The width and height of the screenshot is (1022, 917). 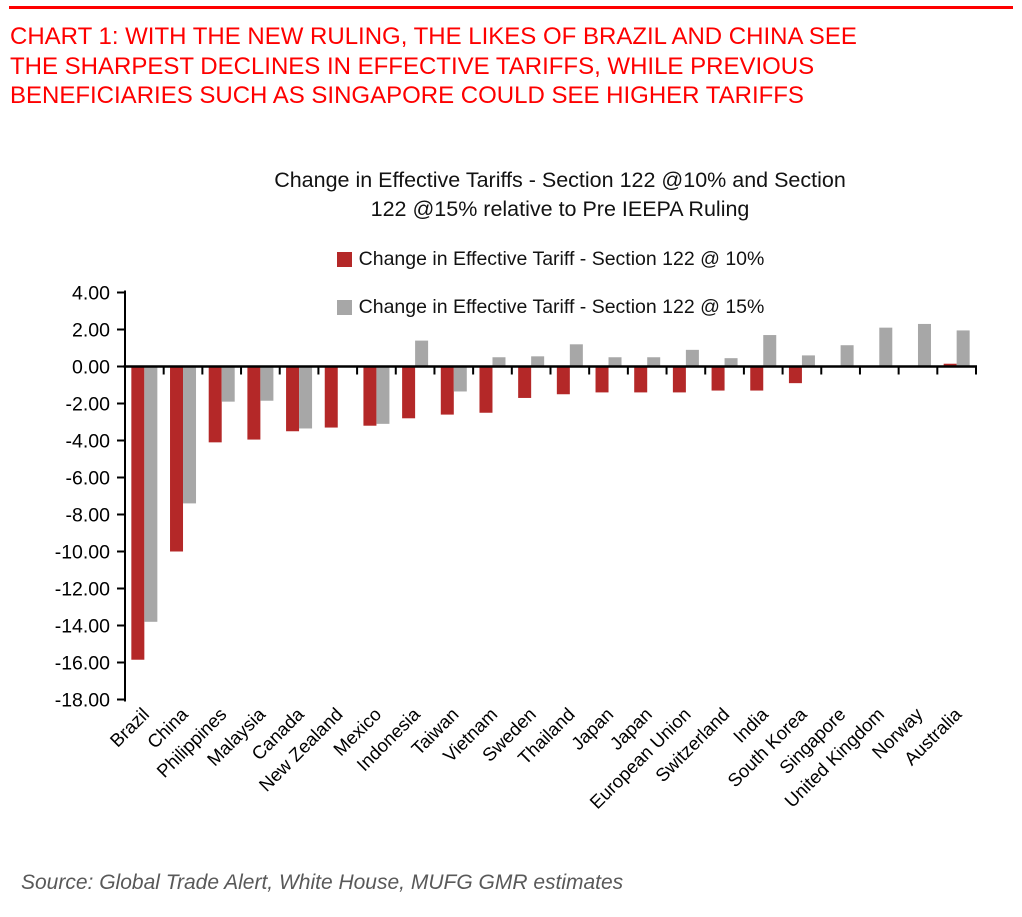 I want to click on bar-vietnam-series0, so click(x=486, y=389).